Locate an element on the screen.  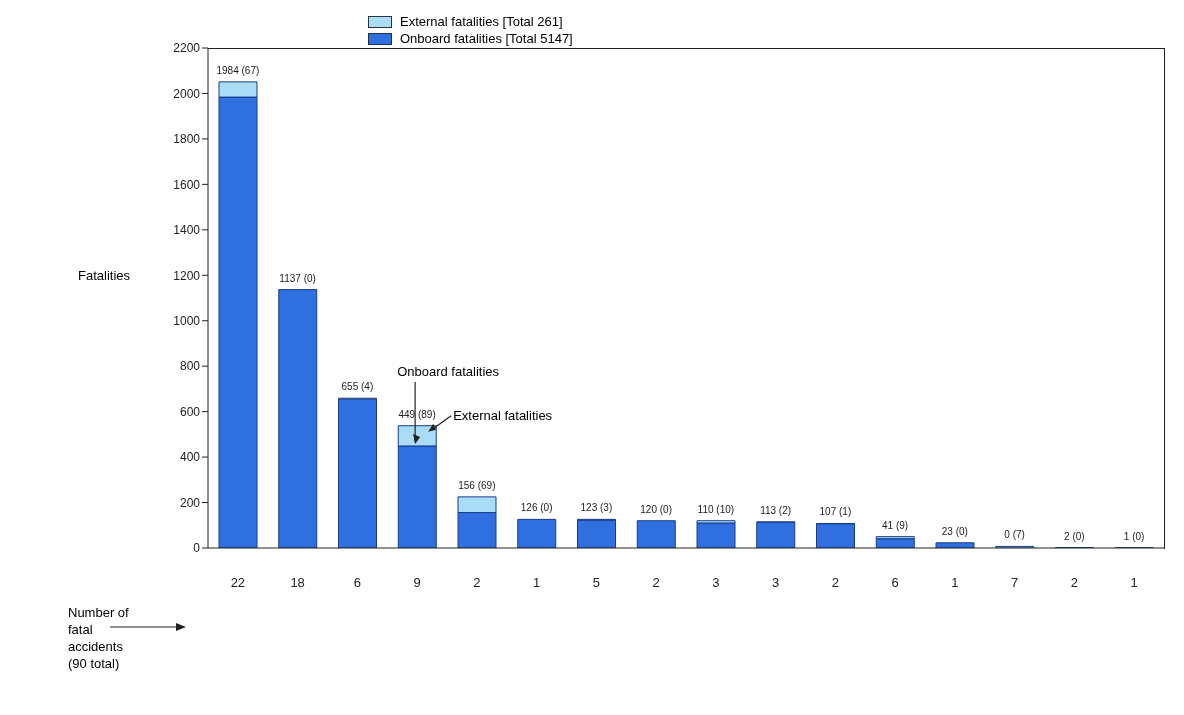
y-axis-title: Fatalities is located at coordinates (104, 275).